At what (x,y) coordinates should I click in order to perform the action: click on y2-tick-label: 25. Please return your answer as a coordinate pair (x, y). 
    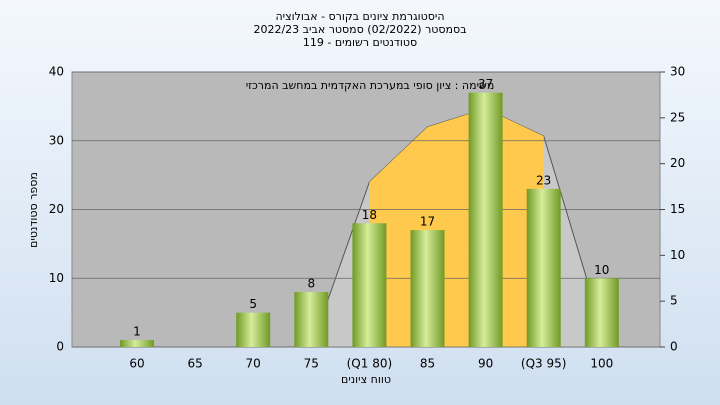
    Looking at the image, I should click on (677, 117).